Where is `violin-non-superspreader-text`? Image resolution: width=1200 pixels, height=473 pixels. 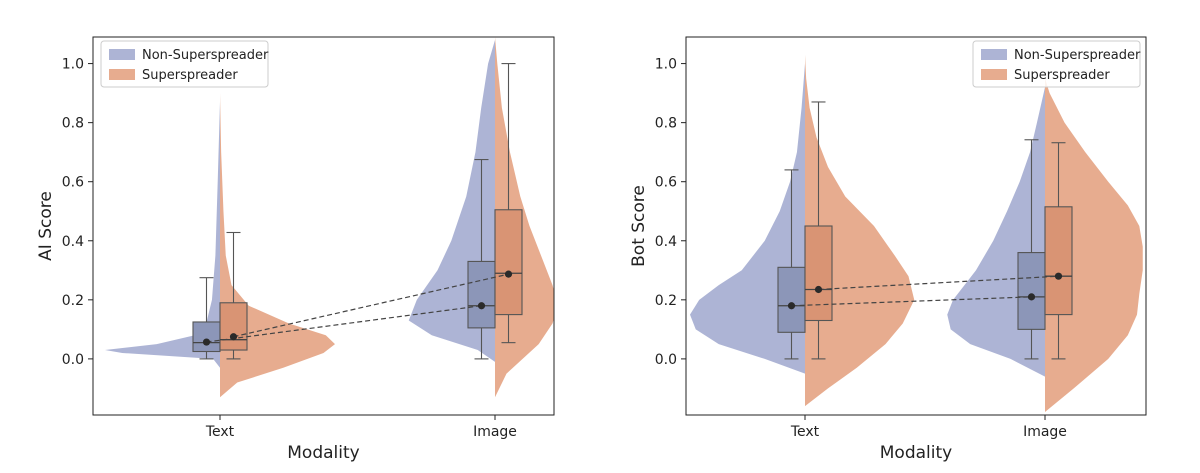
violin-non-superspreader-text is located at coordinates (747, 218).